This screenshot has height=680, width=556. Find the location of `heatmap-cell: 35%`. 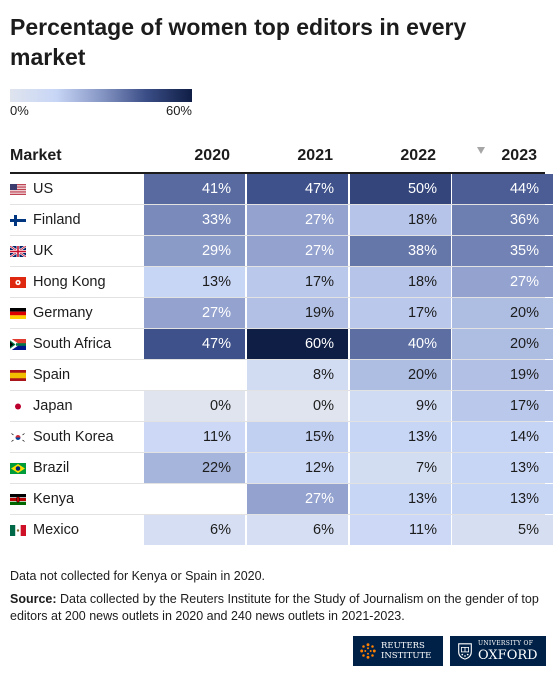

heatmap-cell: 35% is located at coordinates (502, 251).